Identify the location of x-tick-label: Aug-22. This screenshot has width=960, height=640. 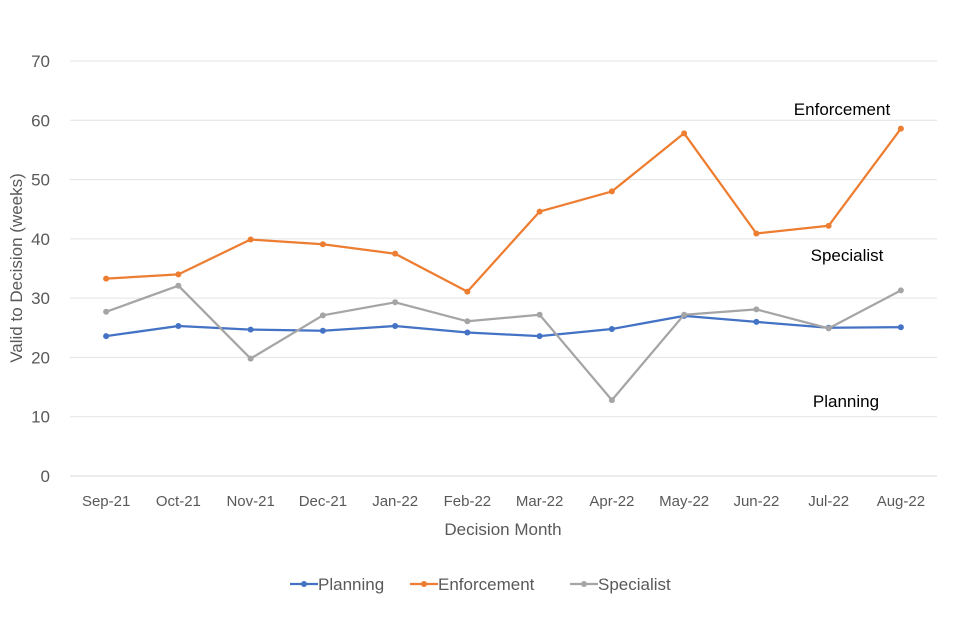
(901, 501).